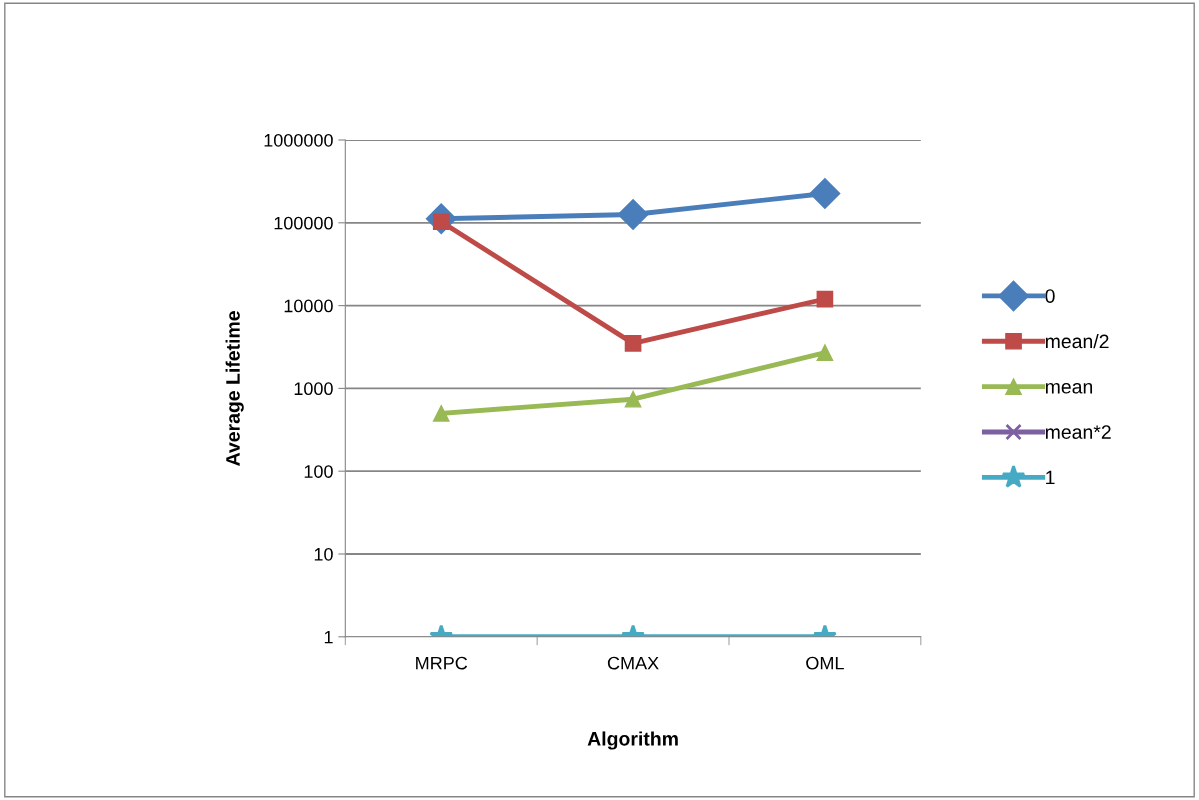 The width and height of the screenshot is (1199, 800). Describe the element at coordinates (442, 663) in the screenshot. I see `x-tick-label: MRPC` at that location.